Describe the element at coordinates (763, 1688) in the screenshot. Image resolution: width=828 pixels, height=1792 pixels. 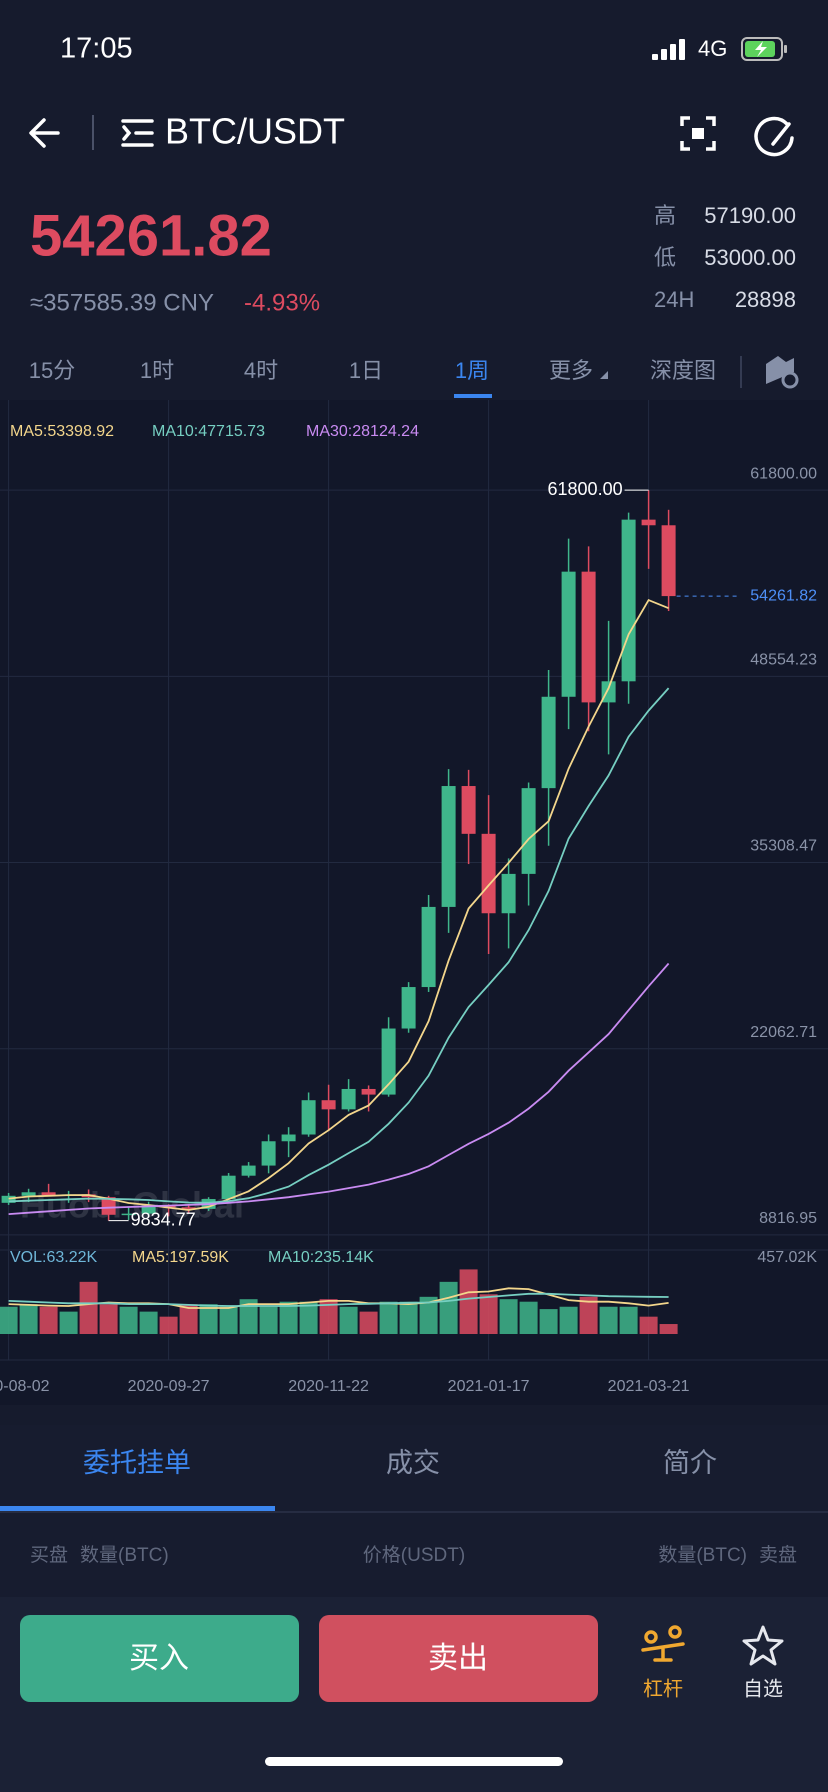
I see `favorite-label: 自选` at that location.